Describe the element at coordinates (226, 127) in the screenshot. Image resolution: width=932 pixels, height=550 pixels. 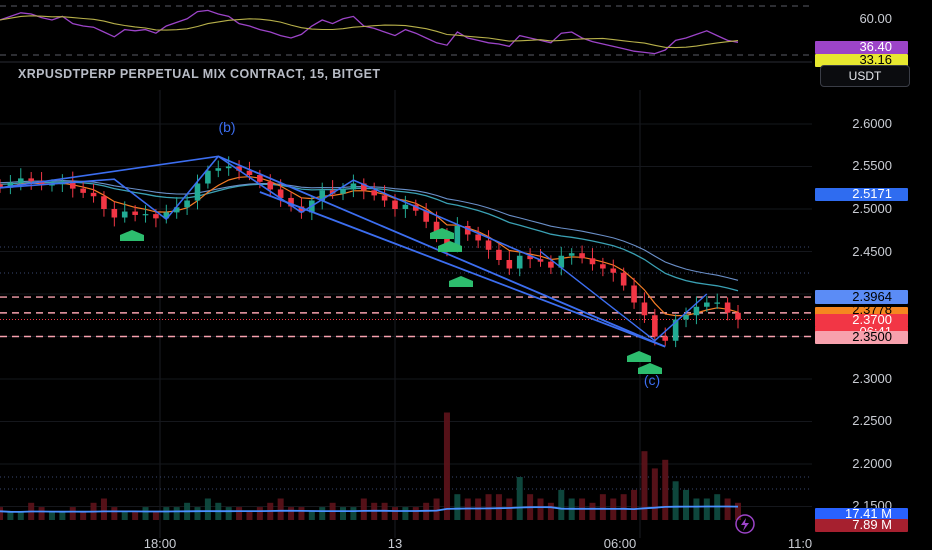
I see `wave-b-label: (b)` at that location.